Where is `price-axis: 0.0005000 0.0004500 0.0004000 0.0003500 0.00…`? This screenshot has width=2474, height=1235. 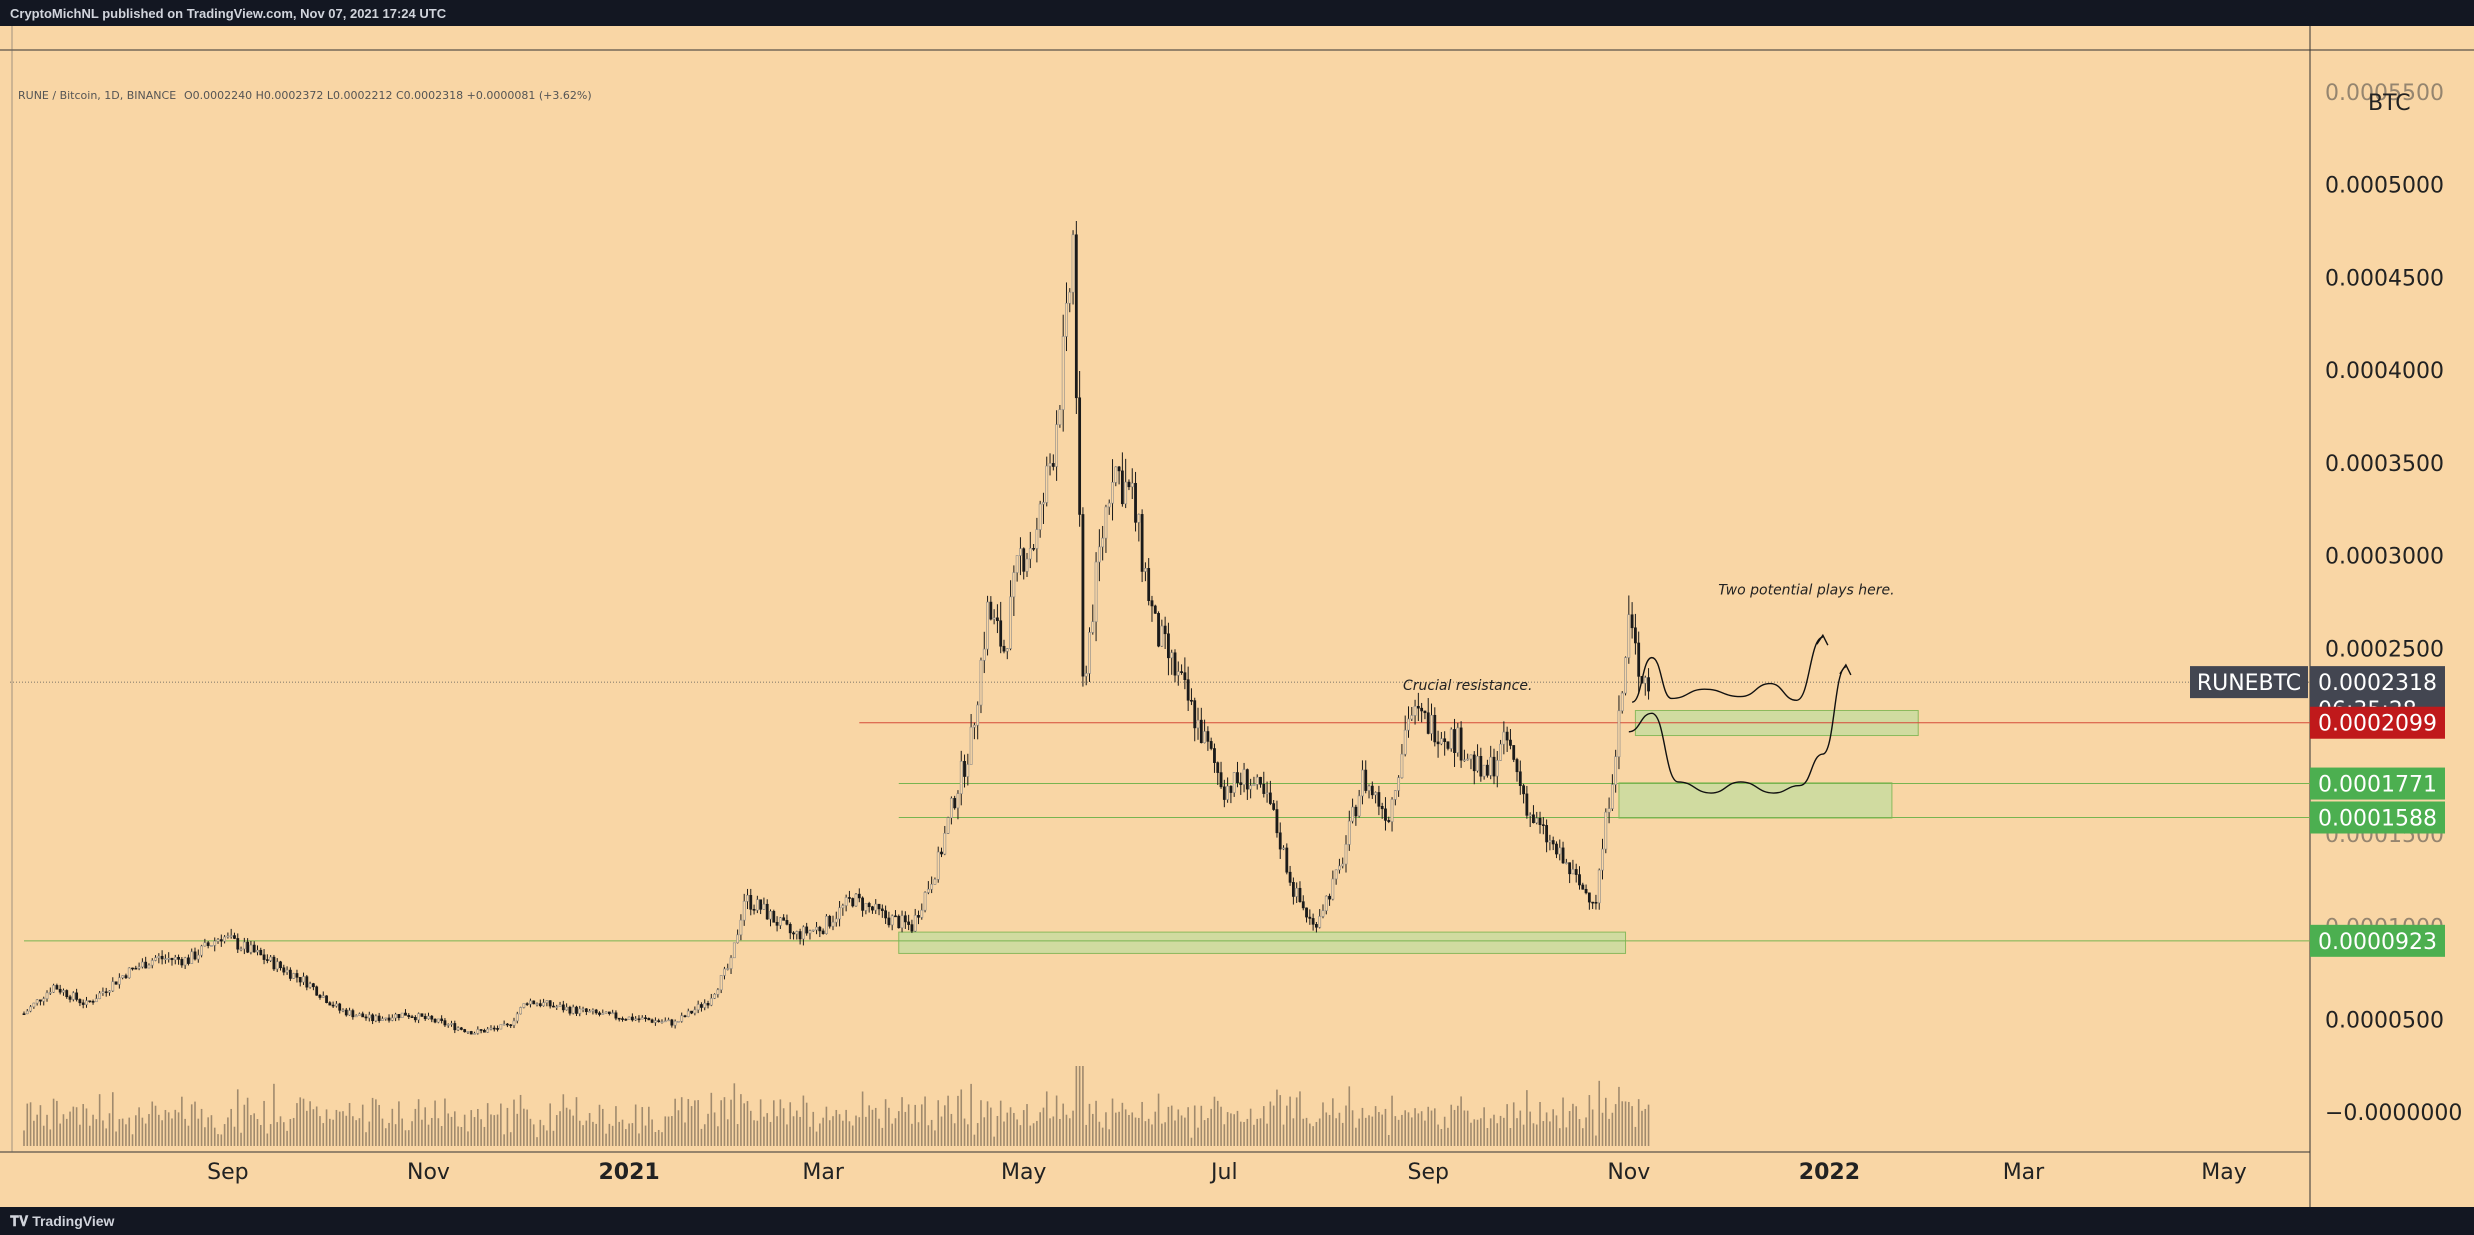
price-axis: 0.0005000 0.0004500 0.0004000 0.0003500 0.00… is located at coordinates (2393, 603).